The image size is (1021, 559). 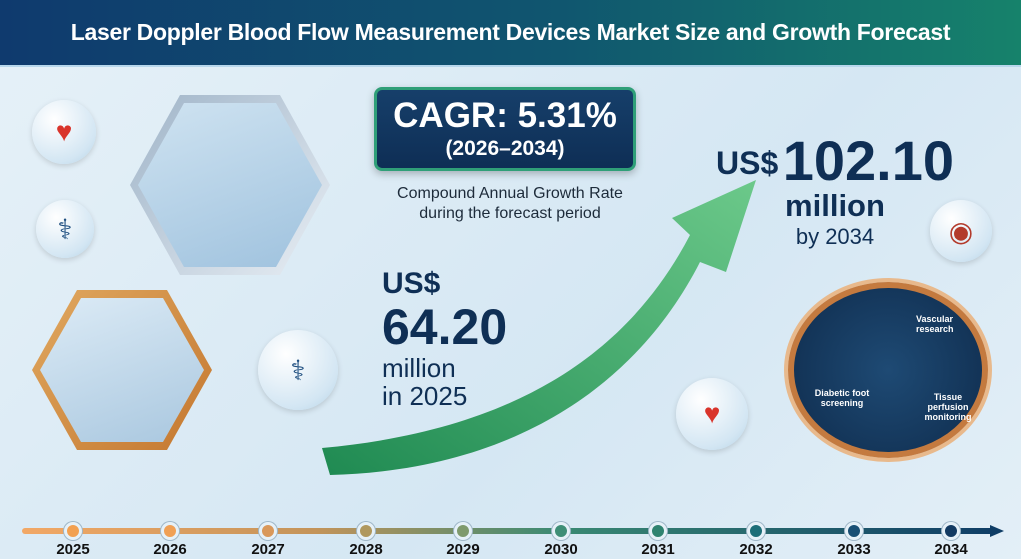 I want to click on timeline-dot-2031, so click(x=658, y=531).